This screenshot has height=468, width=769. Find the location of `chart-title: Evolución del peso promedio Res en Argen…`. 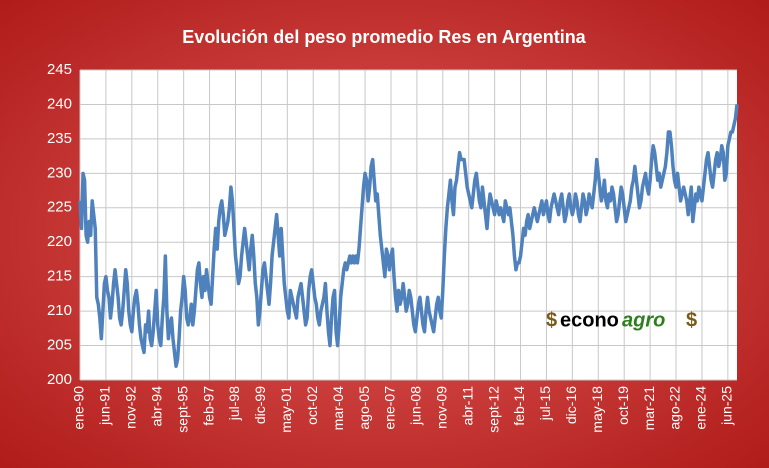

chart-title: Evolución del peso promedio Res en Argen… is located at coordinates (384, 37).